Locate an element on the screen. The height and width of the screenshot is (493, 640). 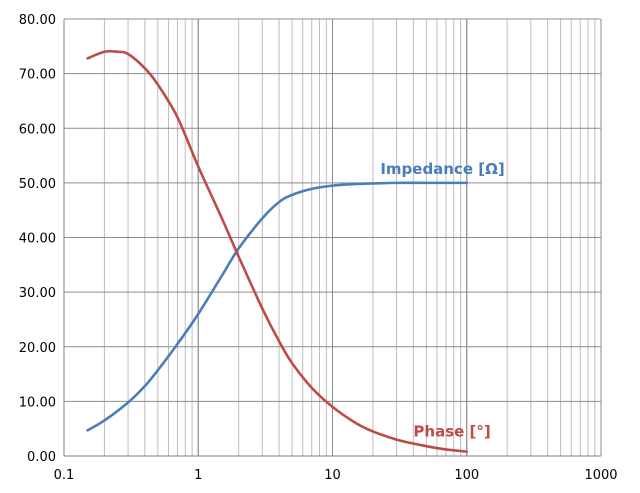
x-tick-label: 10 is located at coordinates (332, 475).